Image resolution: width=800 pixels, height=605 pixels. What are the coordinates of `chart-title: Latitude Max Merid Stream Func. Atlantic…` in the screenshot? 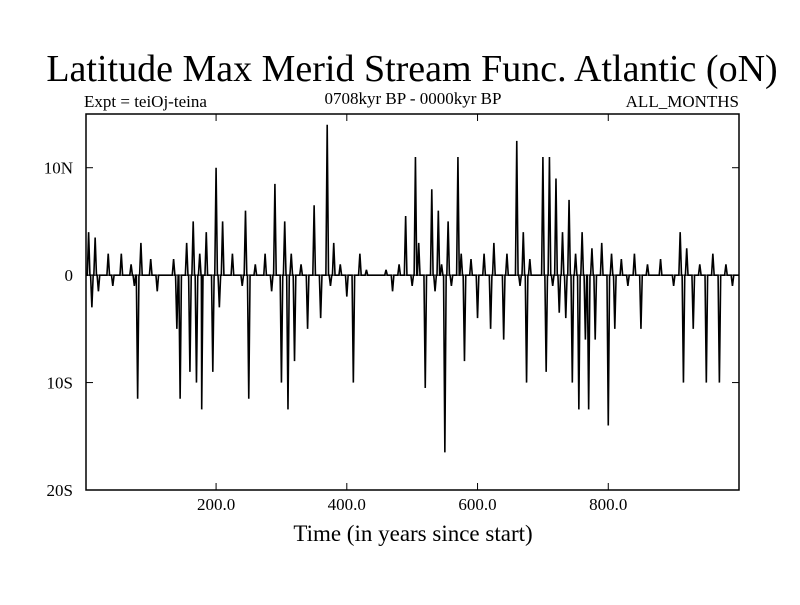 It's located at (411, 69).